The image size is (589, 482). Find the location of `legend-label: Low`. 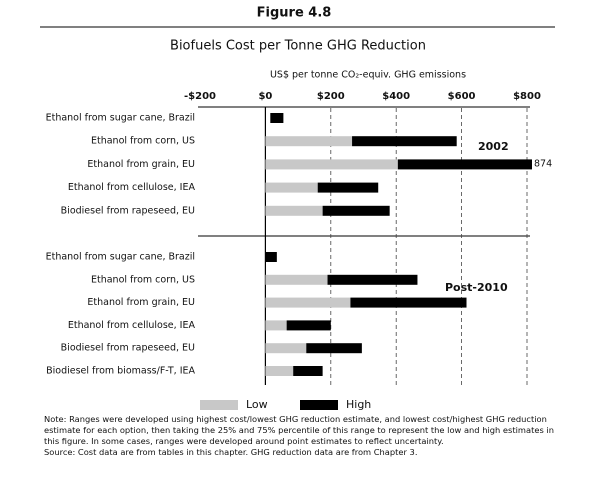

legend-label: Low is located at coordinates (257, 404).